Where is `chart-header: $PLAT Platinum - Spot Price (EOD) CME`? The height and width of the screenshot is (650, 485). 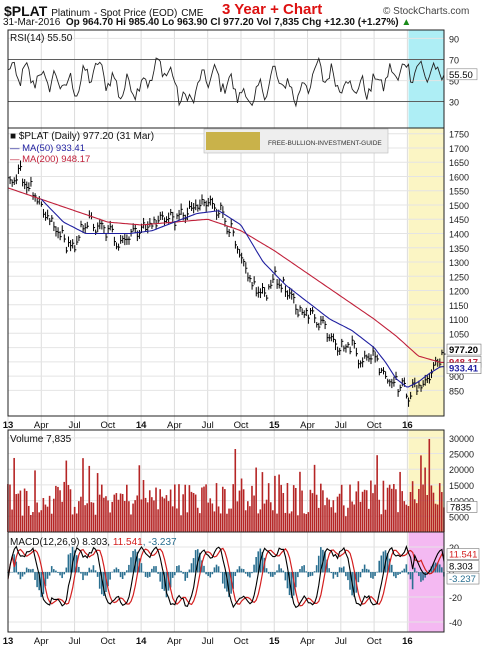 chart-header: $PLAT Platinum - Spot Price (EOD) CME is located at coordinates (103, 12).